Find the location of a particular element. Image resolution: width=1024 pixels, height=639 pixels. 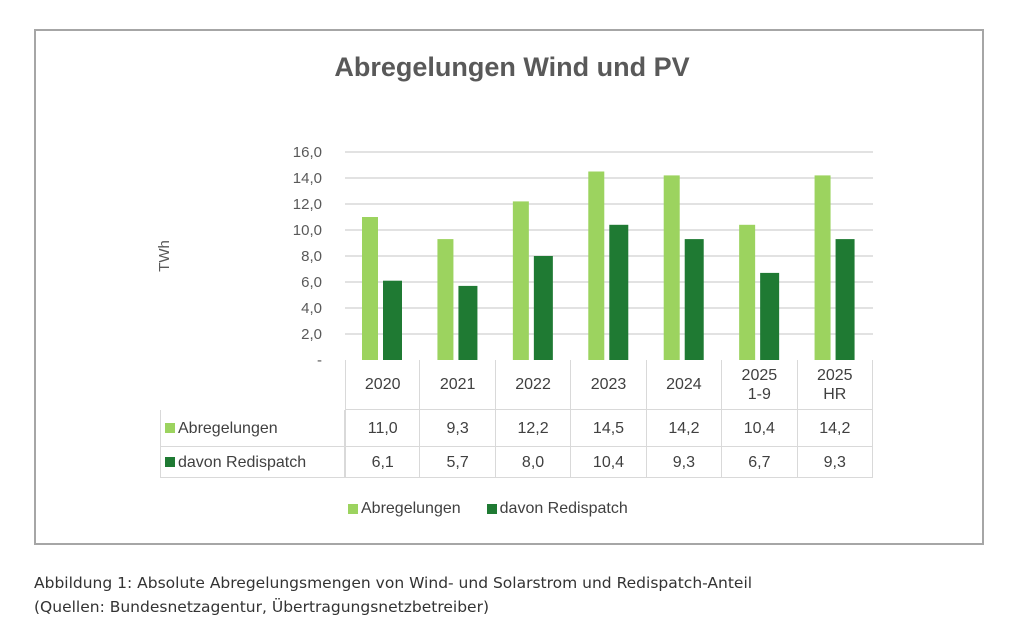

y-tick-label: 8,0 is located at coordinates (311, 256).